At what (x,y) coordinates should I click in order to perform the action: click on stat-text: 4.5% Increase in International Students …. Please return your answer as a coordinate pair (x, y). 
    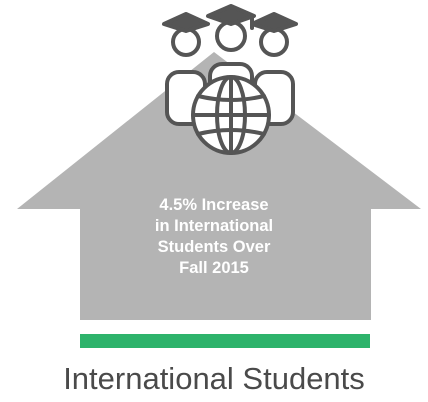
    Looking at the image, I should click on (214, 237).